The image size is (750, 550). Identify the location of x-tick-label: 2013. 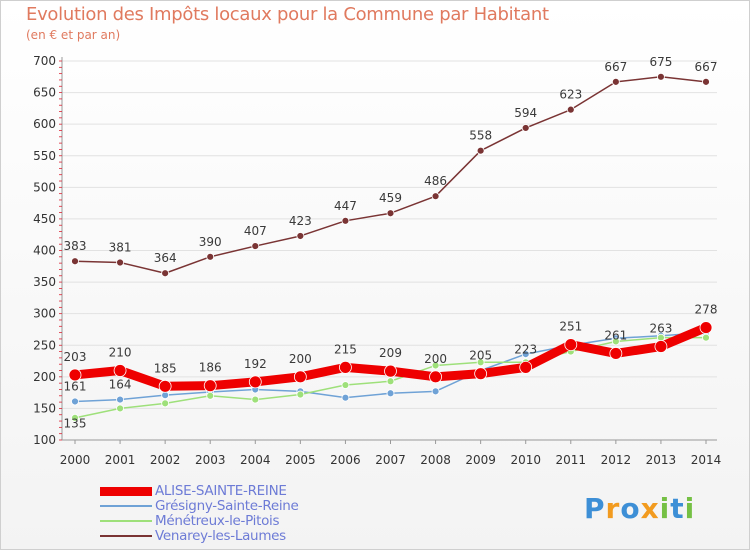
(661, 460).